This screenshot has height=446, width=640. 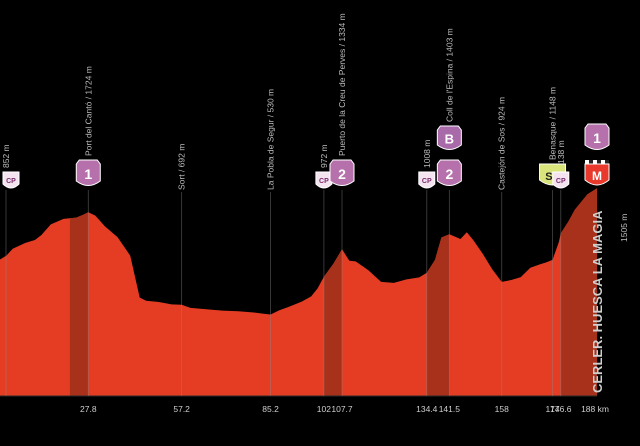 What do you see at coordinates (427, 409) in the screenshot?
I see `km-tick-label-5: 134.4` at bounding box center [427, 409].